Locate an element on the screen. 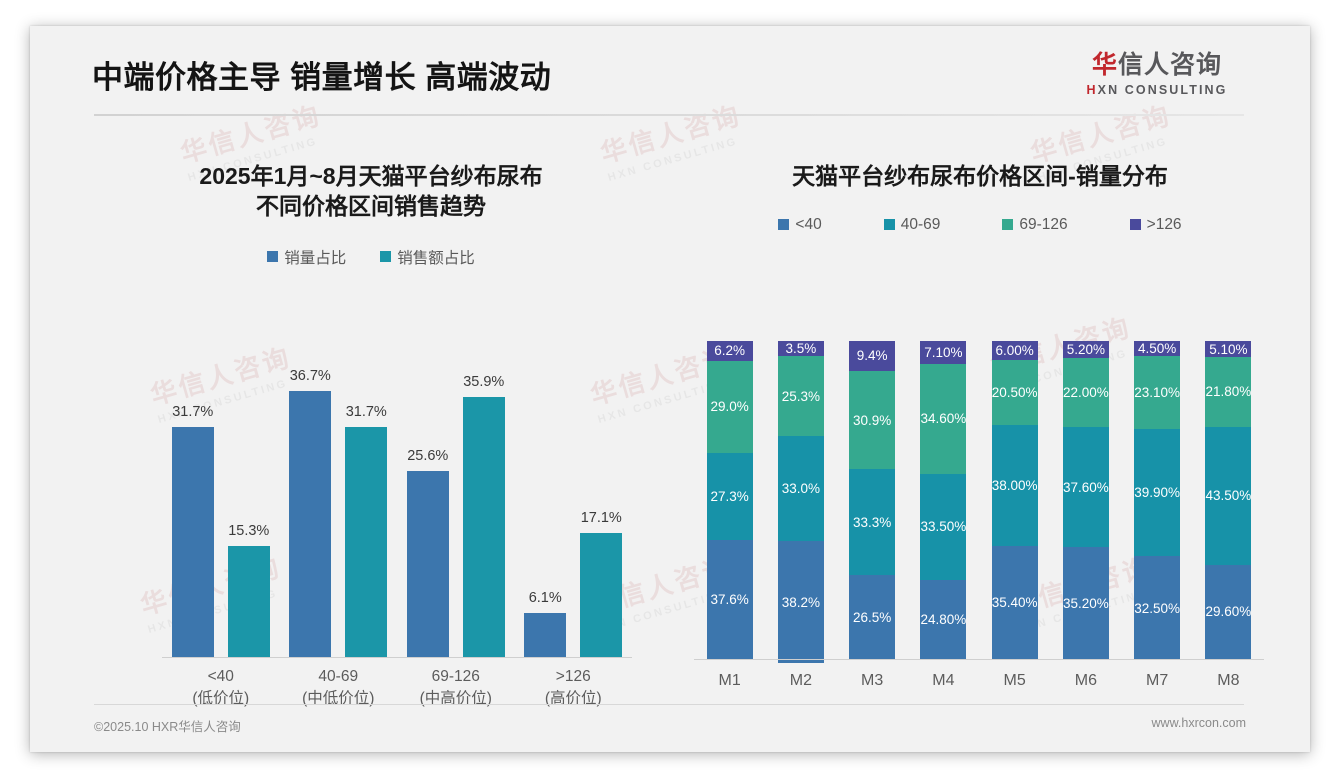 The height and width of the screenshot is (780, 1340). stack-segment-M5-69-126: 20.50% is located at coordinates (1014, 393).